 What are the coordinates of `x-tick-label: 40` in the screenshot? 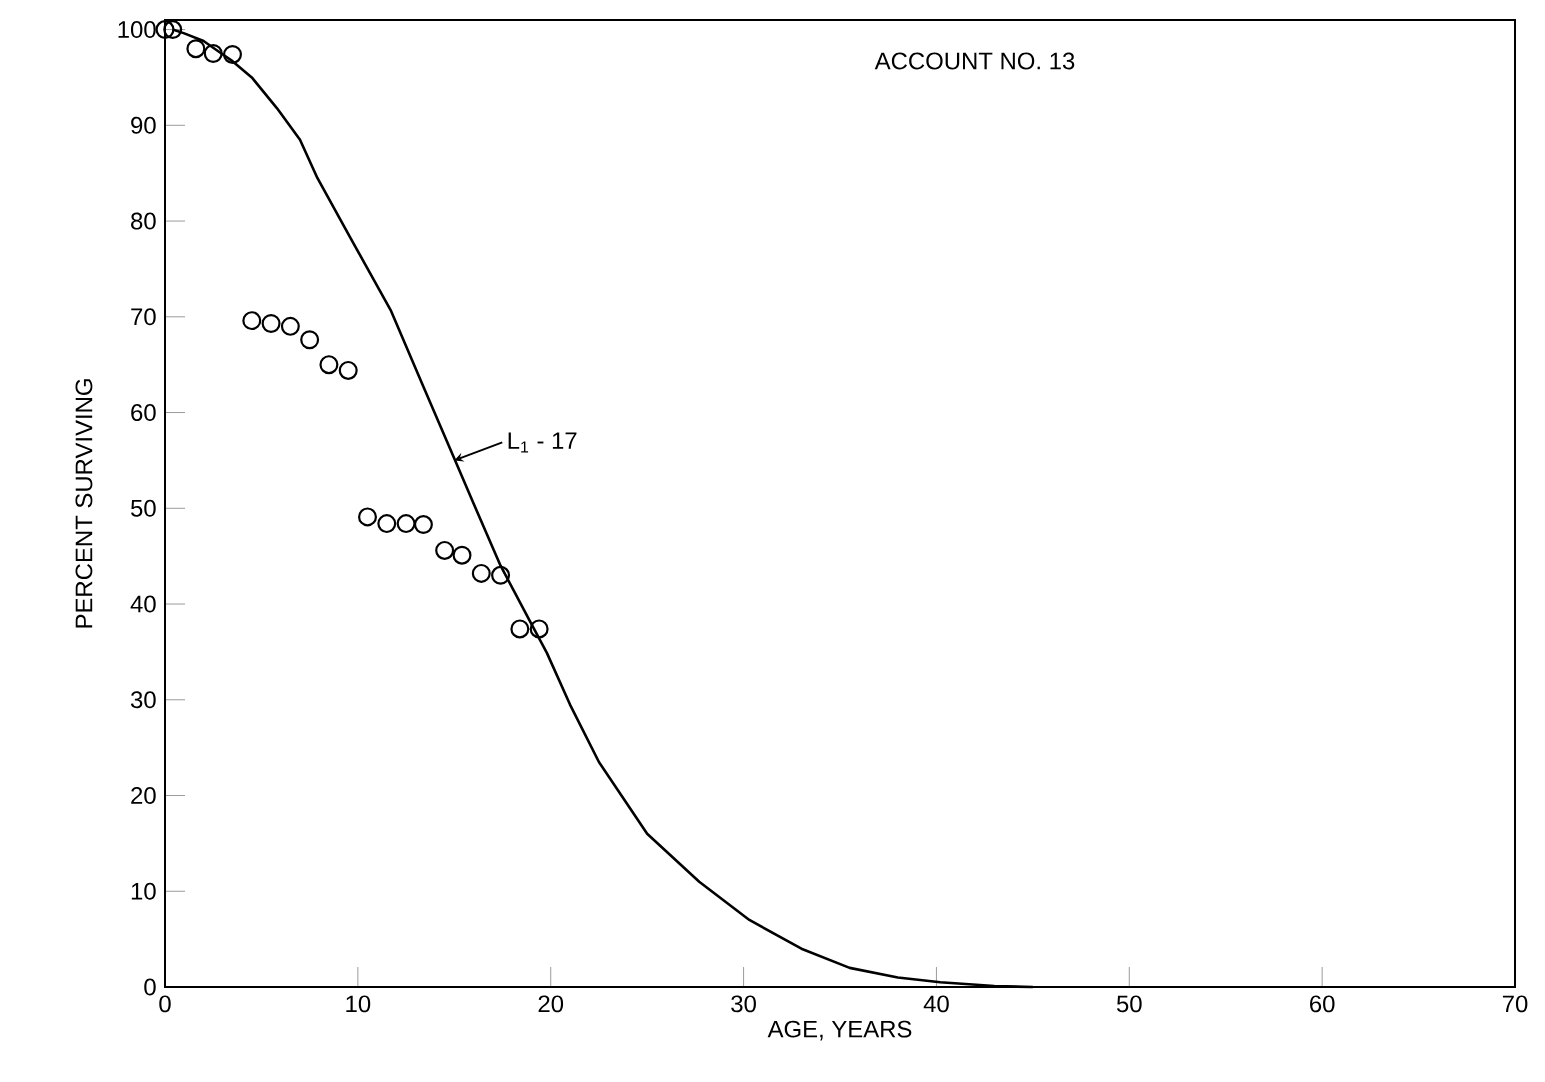 It's located at (936, 1004).